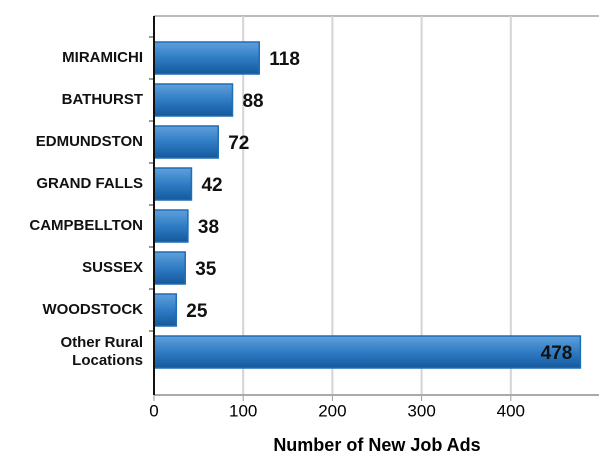  What do you see at coordinates (284, 59) in the screenshot?
I see `value-label: 118` at bounding box center [284, 59].